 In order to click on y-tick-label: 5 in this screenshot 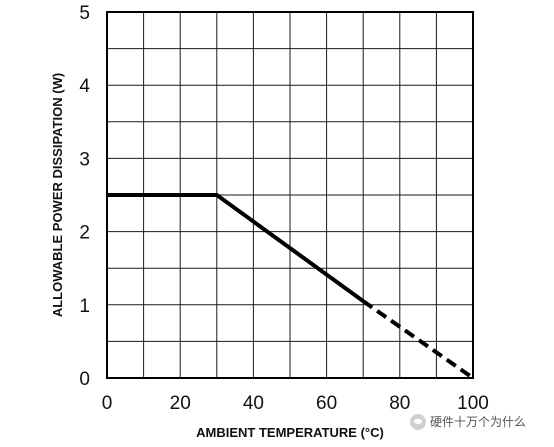, I will do `click(84, 13)`.